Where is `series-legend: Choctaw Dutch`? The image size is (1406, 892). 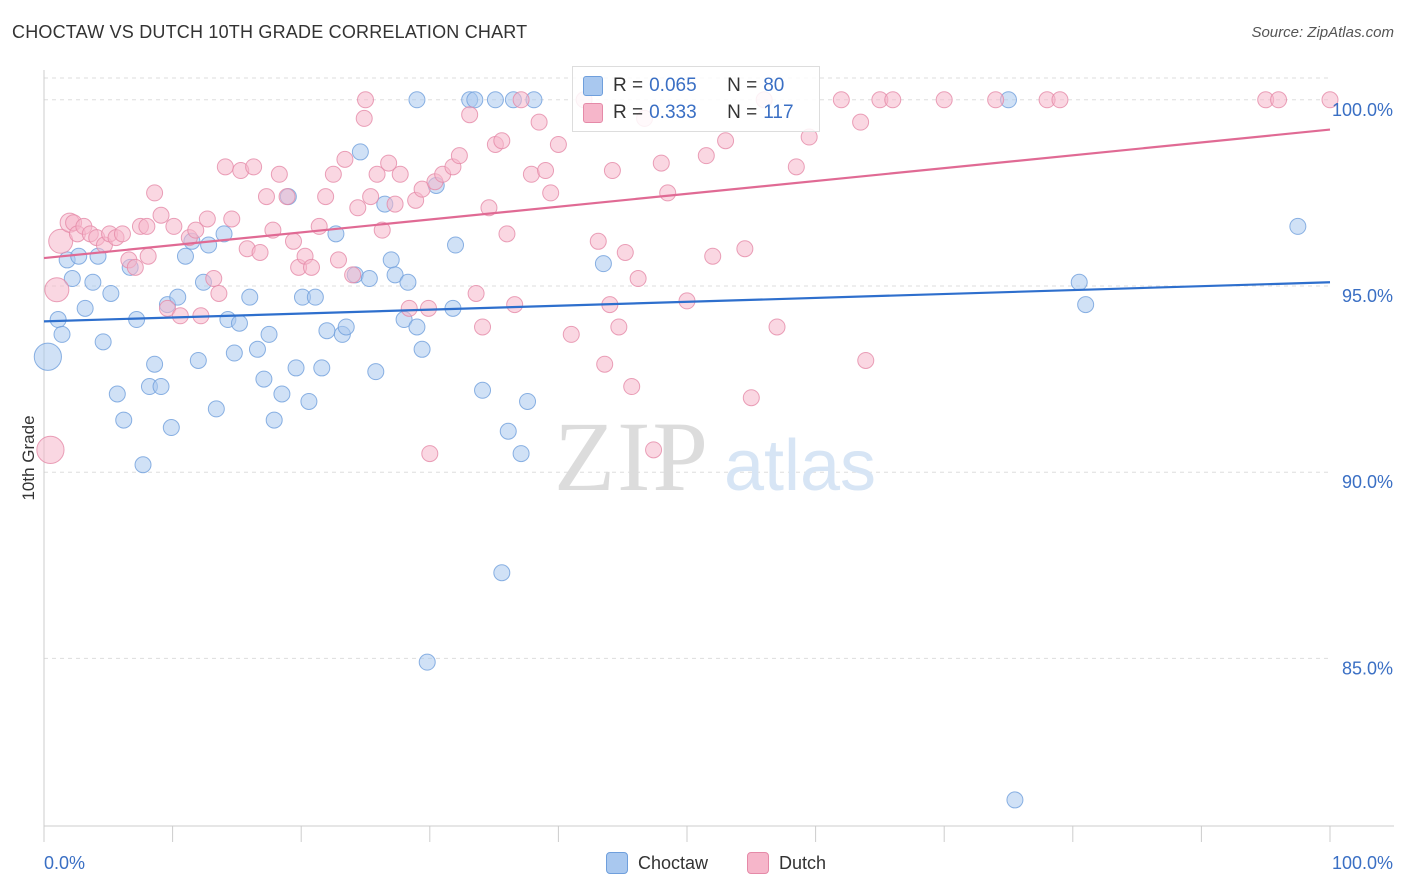
series-legend: Choctaw Dutch is located at coordinates (703, 865).